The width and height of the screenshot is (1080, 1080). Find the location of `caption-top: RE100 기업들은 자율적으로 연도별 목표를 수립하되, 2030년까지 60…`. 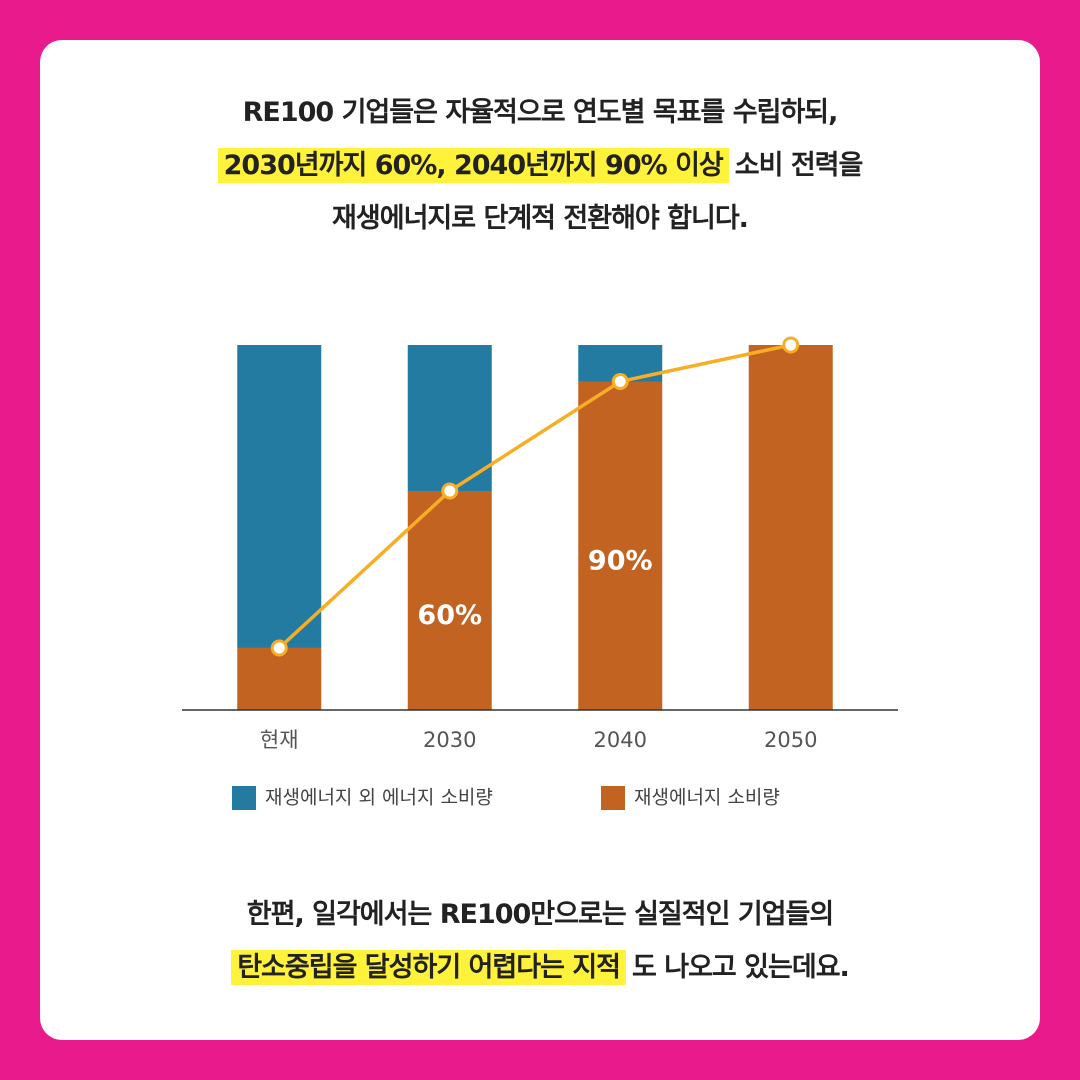

caption-top: RE100 기업들은 자율적으로 연도별 목표를 수립하되, 2030년까지 60… is located at coordinates (540, 165).